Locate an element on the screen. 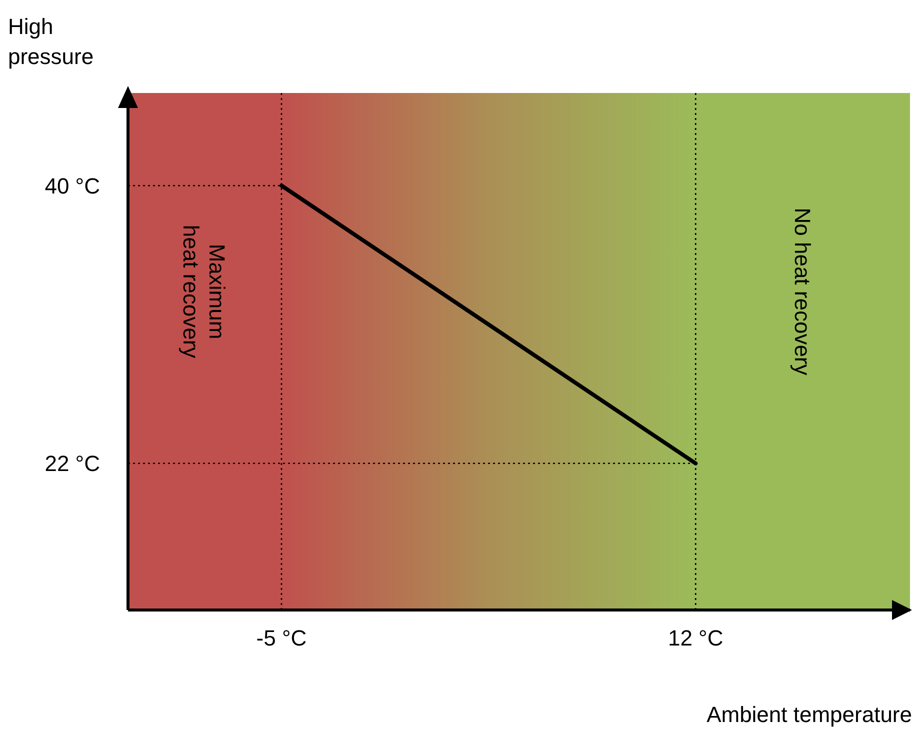 Image resolution: width=920 pixels, height=744 pixels. y-tick-label: 22 °C is located at coordinates (72, 463).